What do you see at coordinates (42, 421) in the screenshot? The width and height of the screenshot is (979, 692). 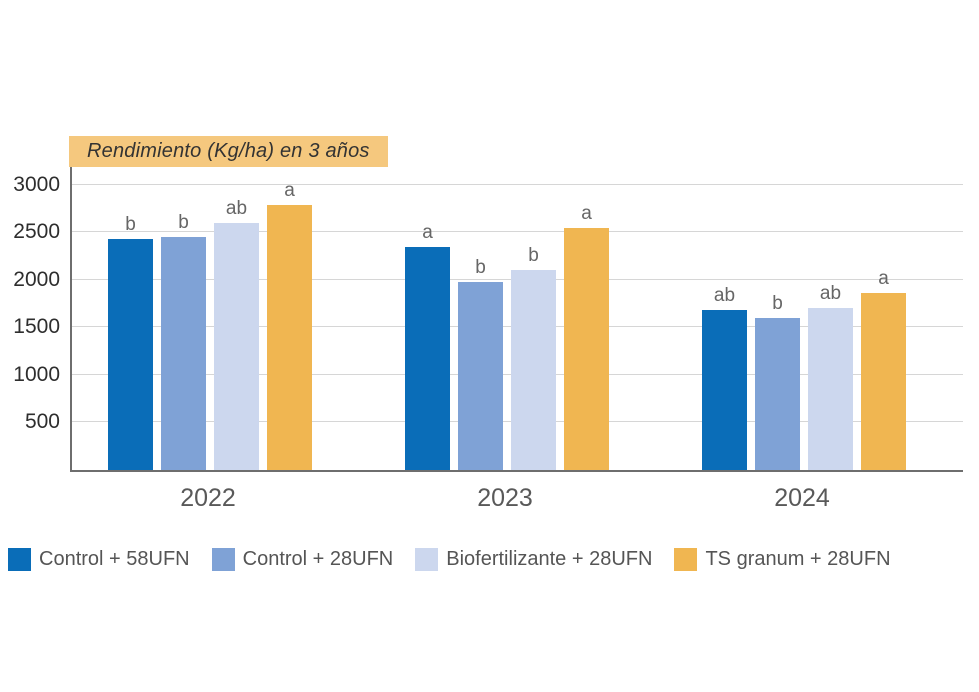 I see `y-tick-label-500: 500` at bounding box center [42, 421].